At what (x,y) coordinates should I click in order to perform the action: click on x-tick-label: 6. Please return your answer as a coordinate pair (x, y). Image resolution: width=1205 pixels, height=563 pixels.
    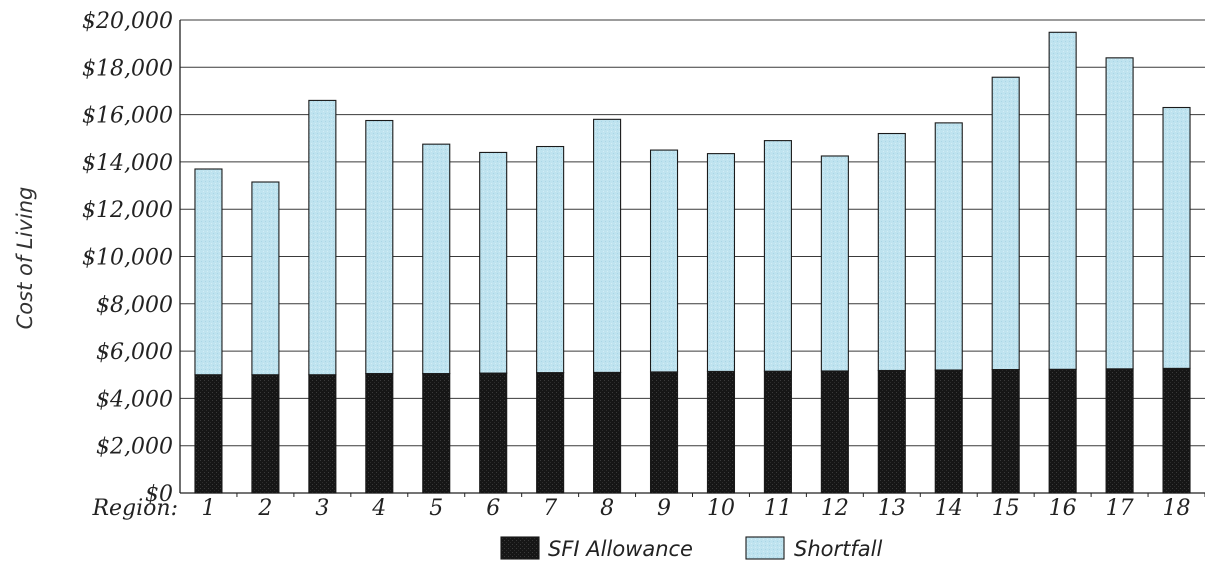
    Looking at the image, I should click on (493, 508).